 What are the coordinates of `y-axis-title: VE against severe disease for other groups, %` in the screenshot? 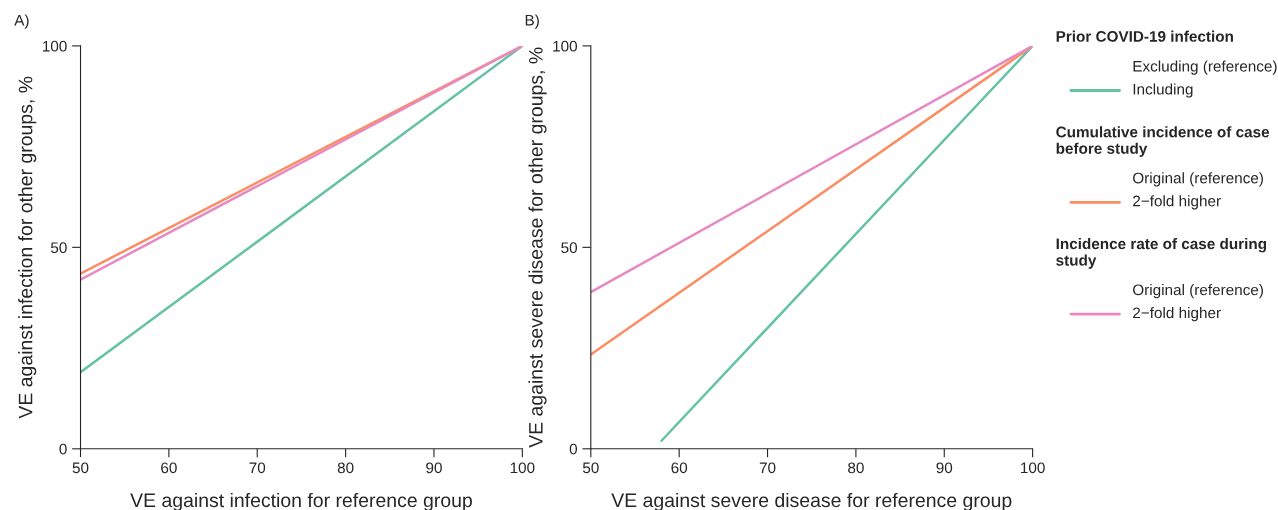 It's located at (537, 247).